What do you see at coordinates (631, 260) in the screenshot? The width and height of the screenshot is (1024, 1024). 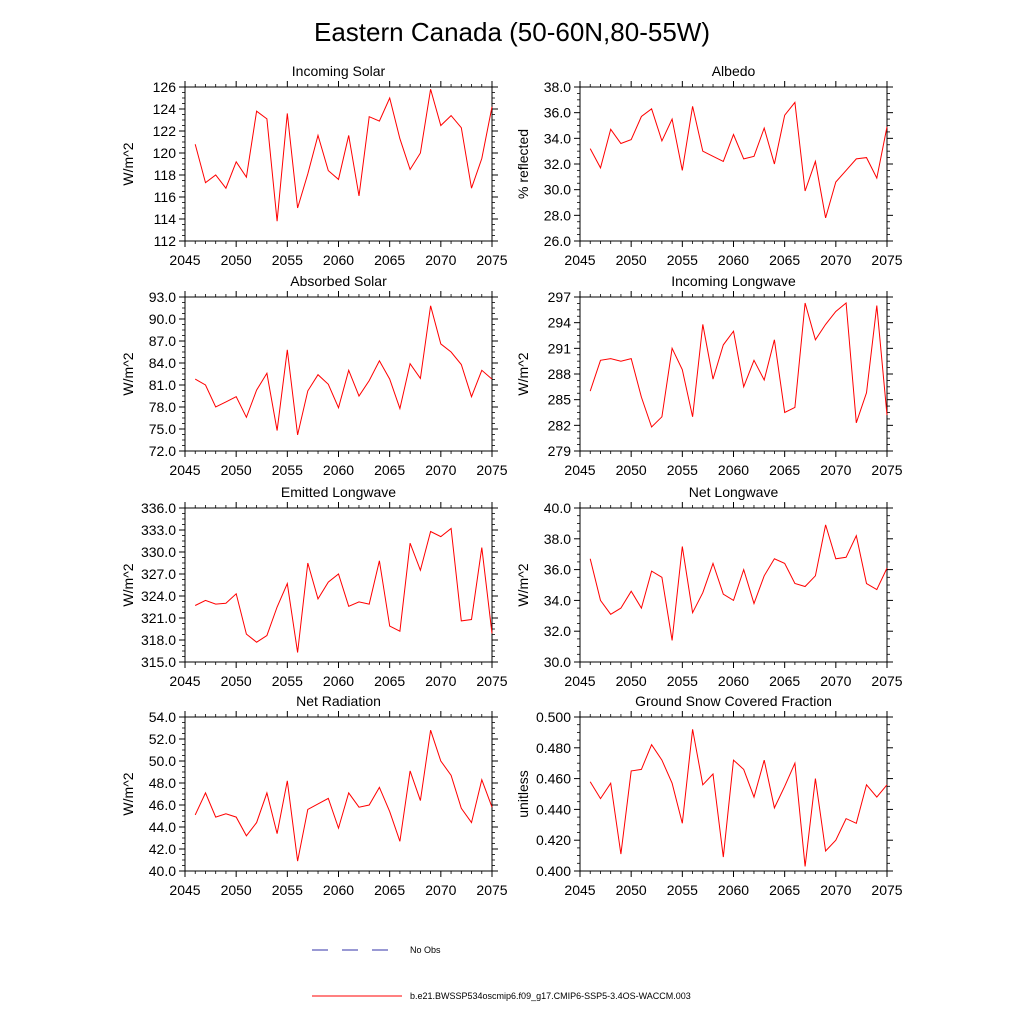 I see `albedo-xtick-label: 2050` at bounding box center [631, 260].